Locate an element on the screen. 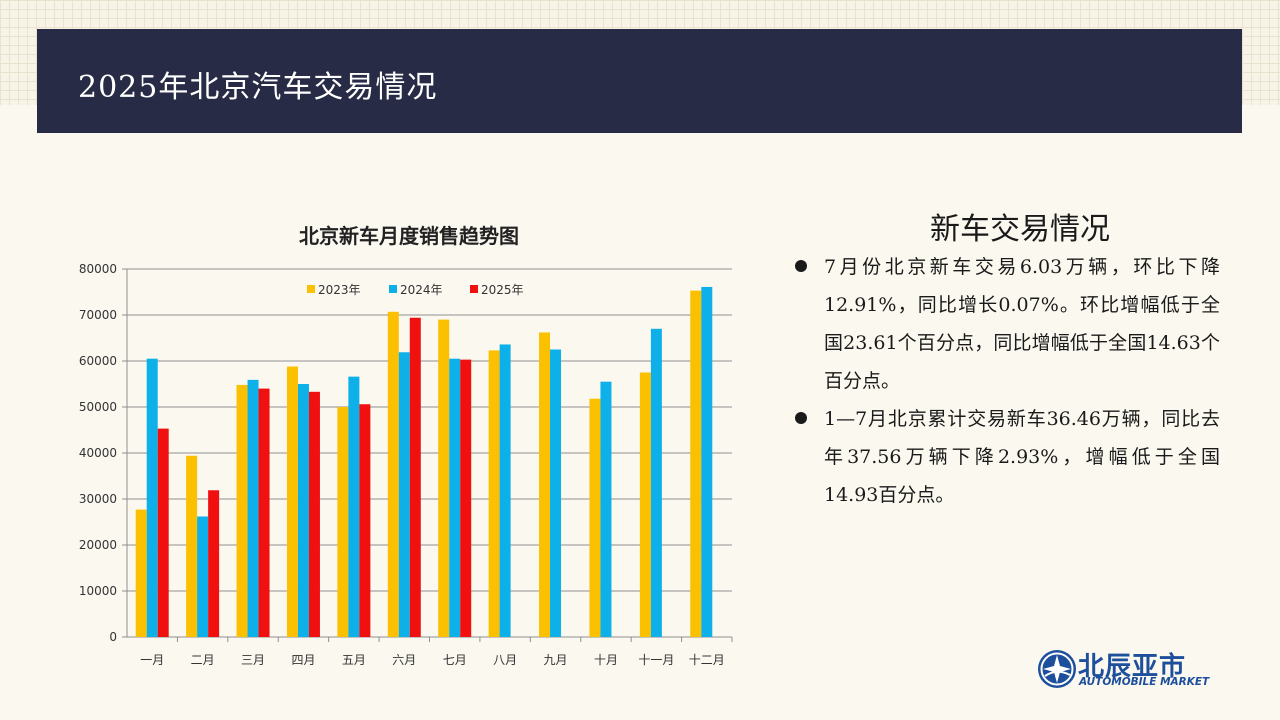 This screenshot has width=1280, height=720. chart-title: 北京新车月度销售趋势图 is located at coordinates (409, 236).